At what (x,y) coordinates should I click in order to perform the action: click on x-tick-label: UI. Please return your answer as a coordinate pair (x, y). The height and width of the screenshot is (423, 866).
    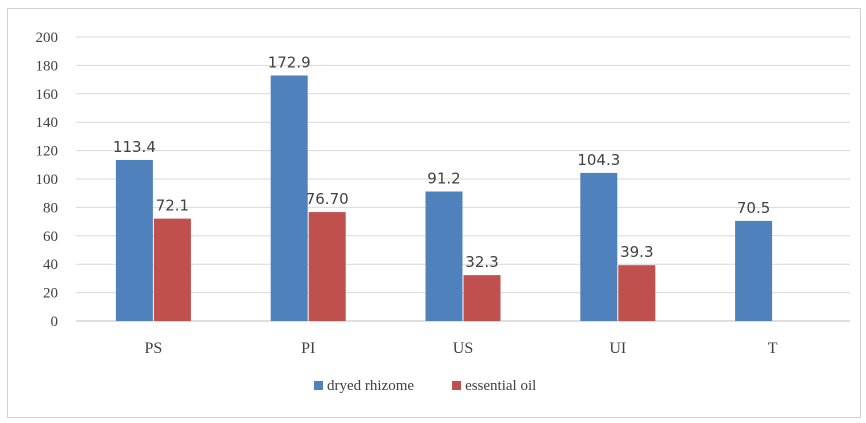
    Looking at the image, I should click on (617, 348).